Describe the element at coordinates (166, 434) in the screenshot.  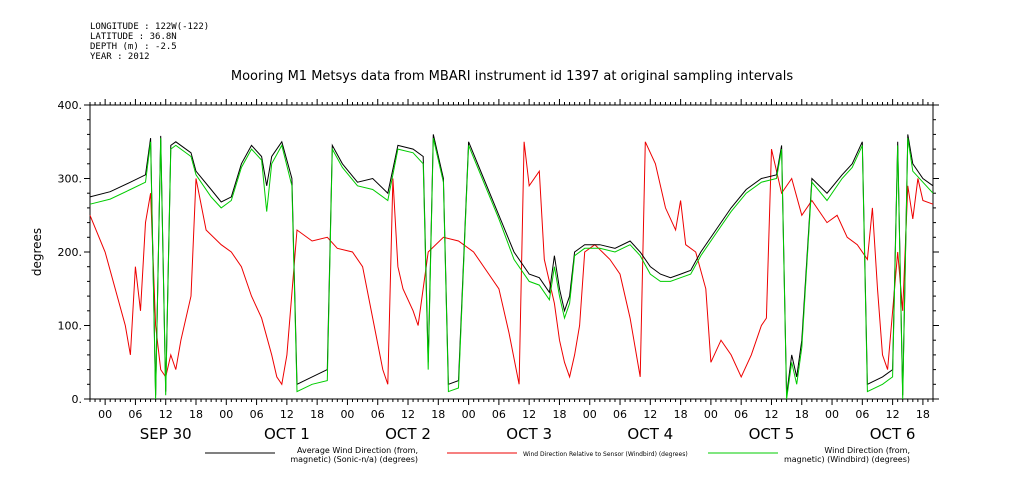
I see `x-day-label: SEP 30` at that location.